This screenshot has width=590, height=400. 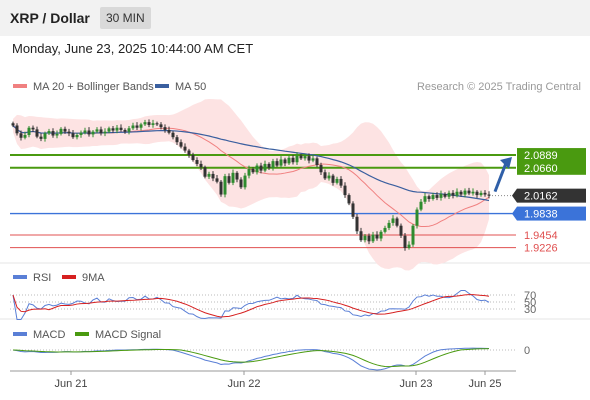 I want to click on legend-bollinger: MA 20 + Bollinger Bands, so click(x=93, y=87).